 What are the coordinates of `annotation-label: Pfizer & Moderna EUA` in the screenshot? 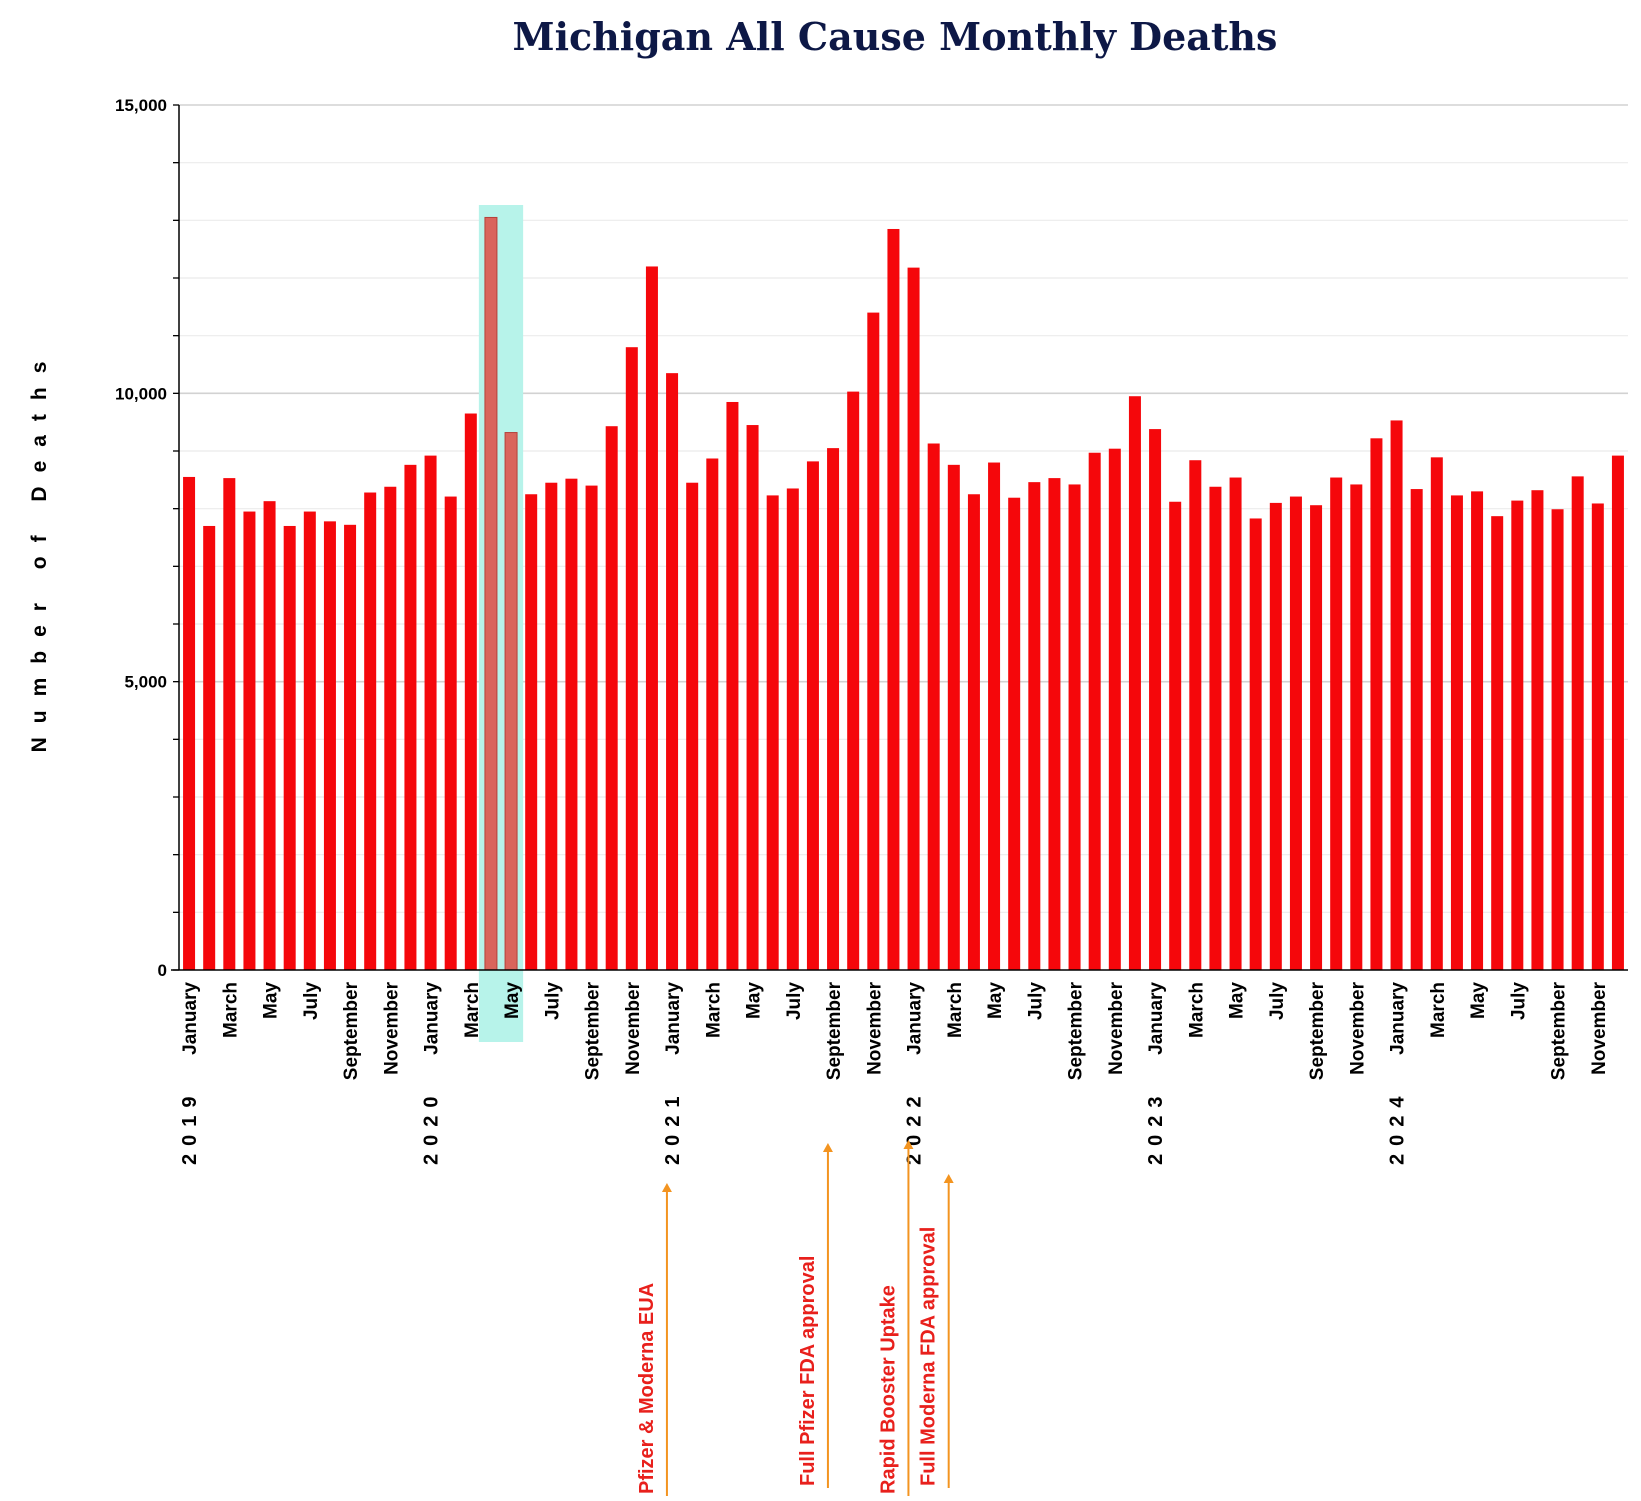 It's located at (647, 1388).